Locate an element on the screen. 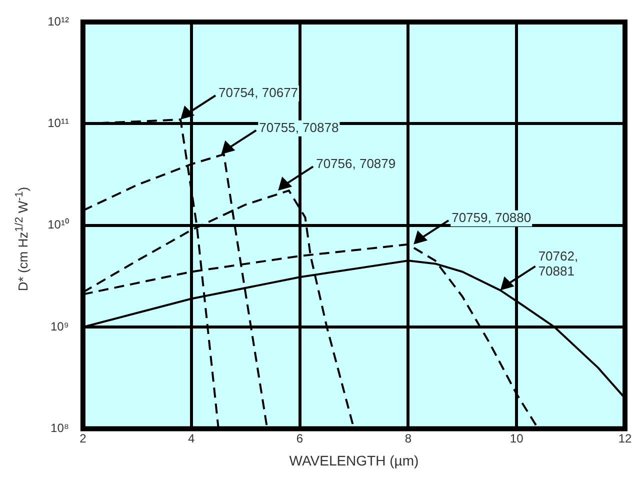 The height and width of the screenshot is (478, 637). x-tick-label: 8 is located at coordinates (408, 438).